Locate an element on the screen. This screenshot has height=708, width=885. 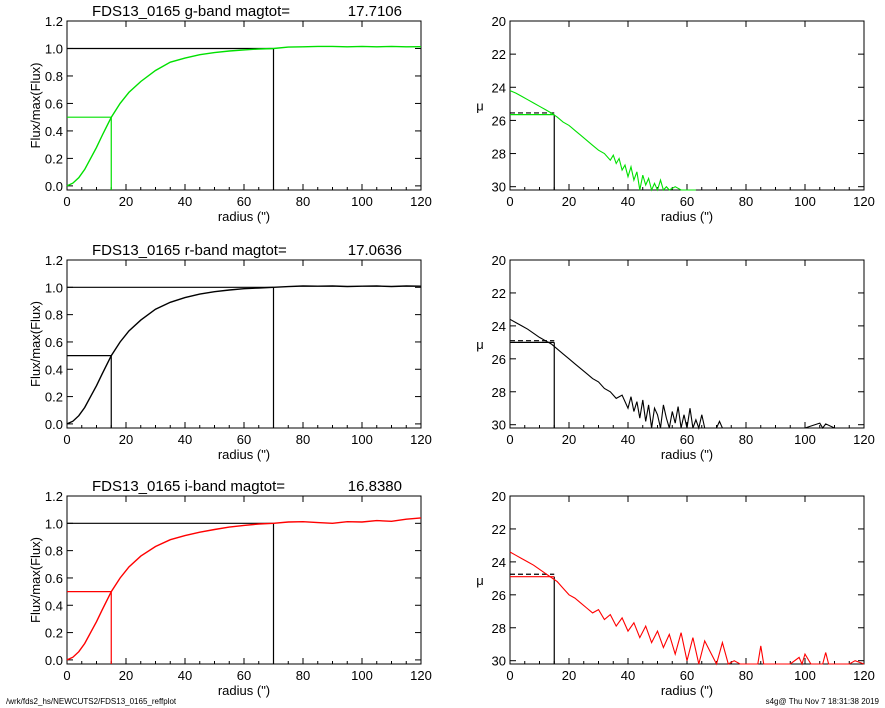
panel-r-profile: 0 20 40 60 80 100 120 20 22 24 26 28 30 radius (") μ is located at coordinates (675, 357).